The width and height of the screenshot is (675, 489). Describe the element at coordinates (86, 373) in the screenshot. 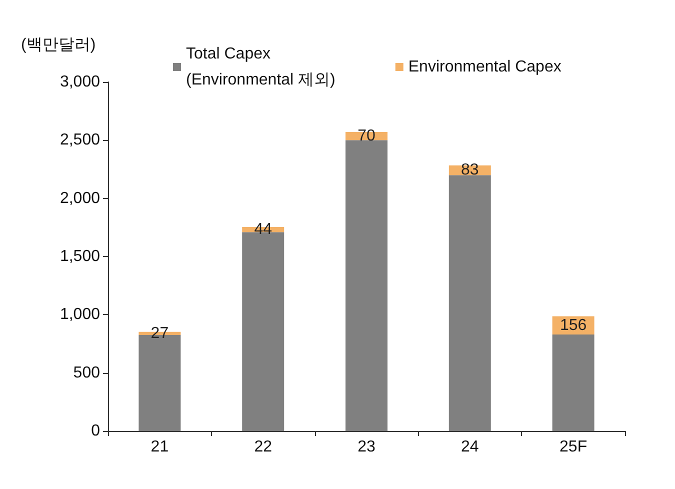

I see `y-tick-label: 500` at that location.